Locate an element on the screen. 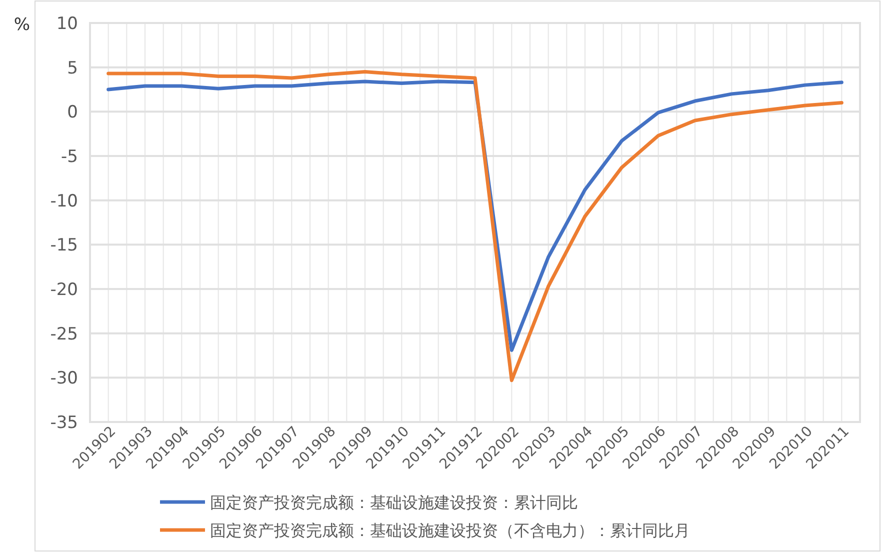  y-axis-title: % is located at coordinates (22, 25).